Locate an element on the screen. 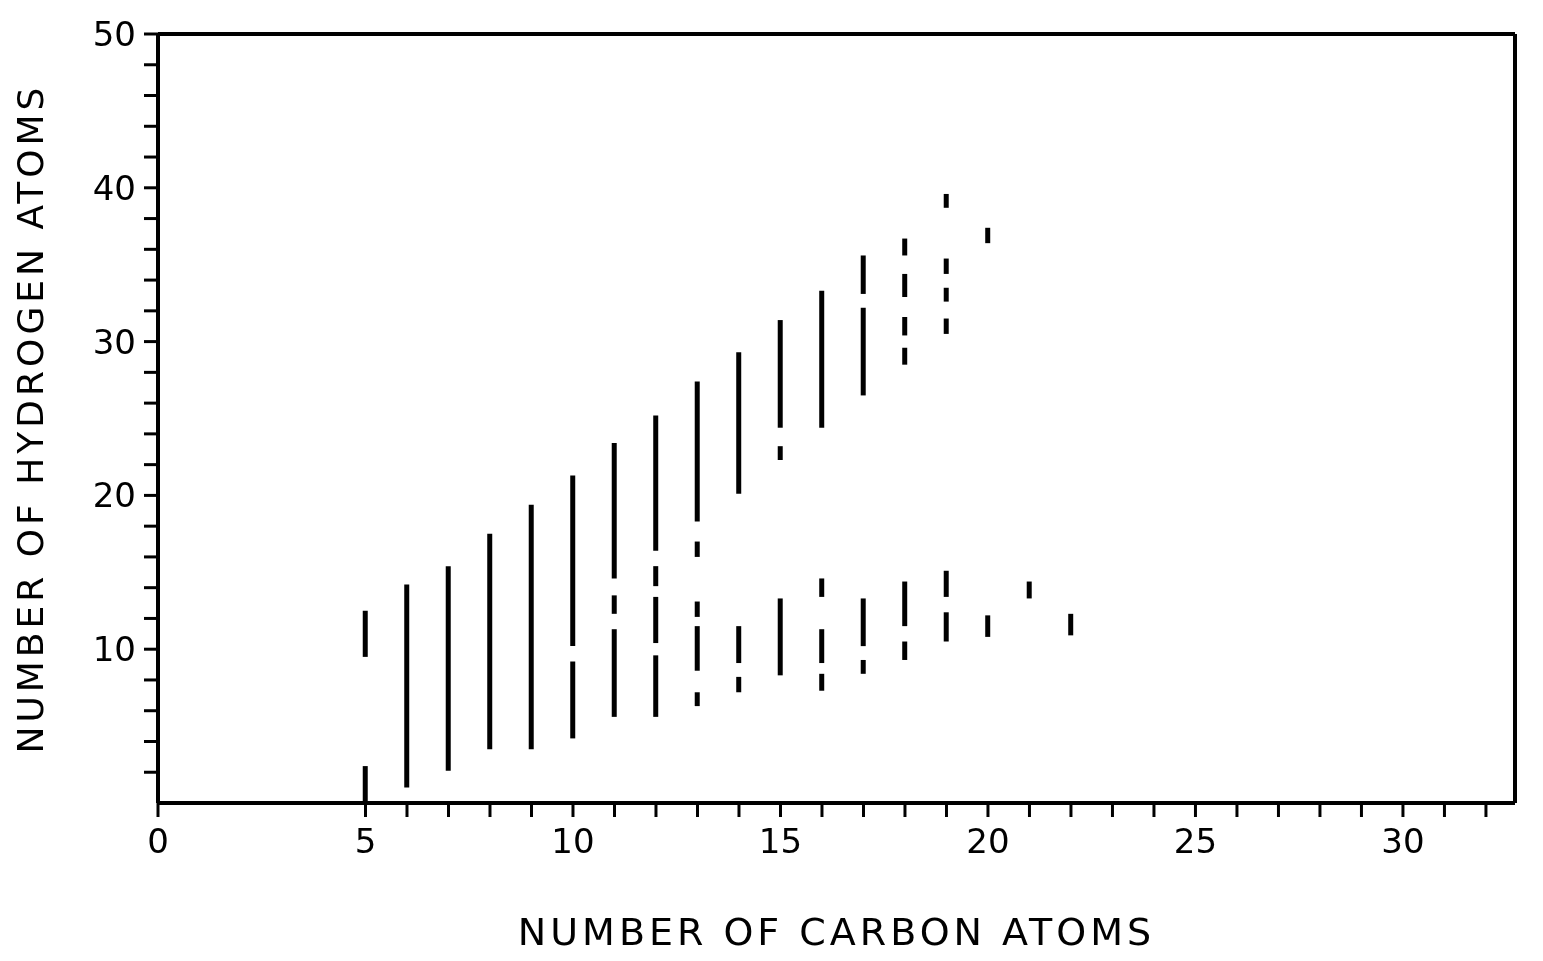 The image size is (1543, 961). x-tick-label: 0 is located at coordinates (158, 841).